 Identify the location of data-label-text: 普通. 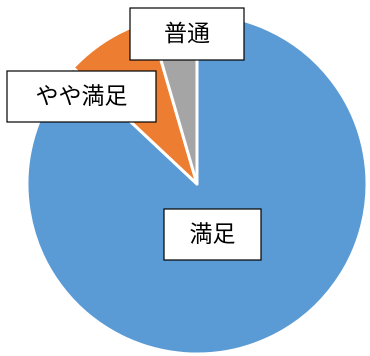
(187, 34).